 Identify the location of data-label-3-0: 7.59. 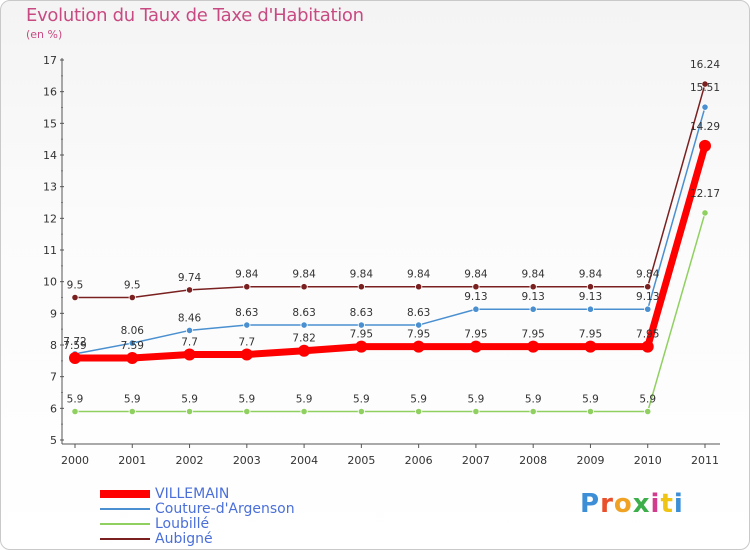
(74, 346).